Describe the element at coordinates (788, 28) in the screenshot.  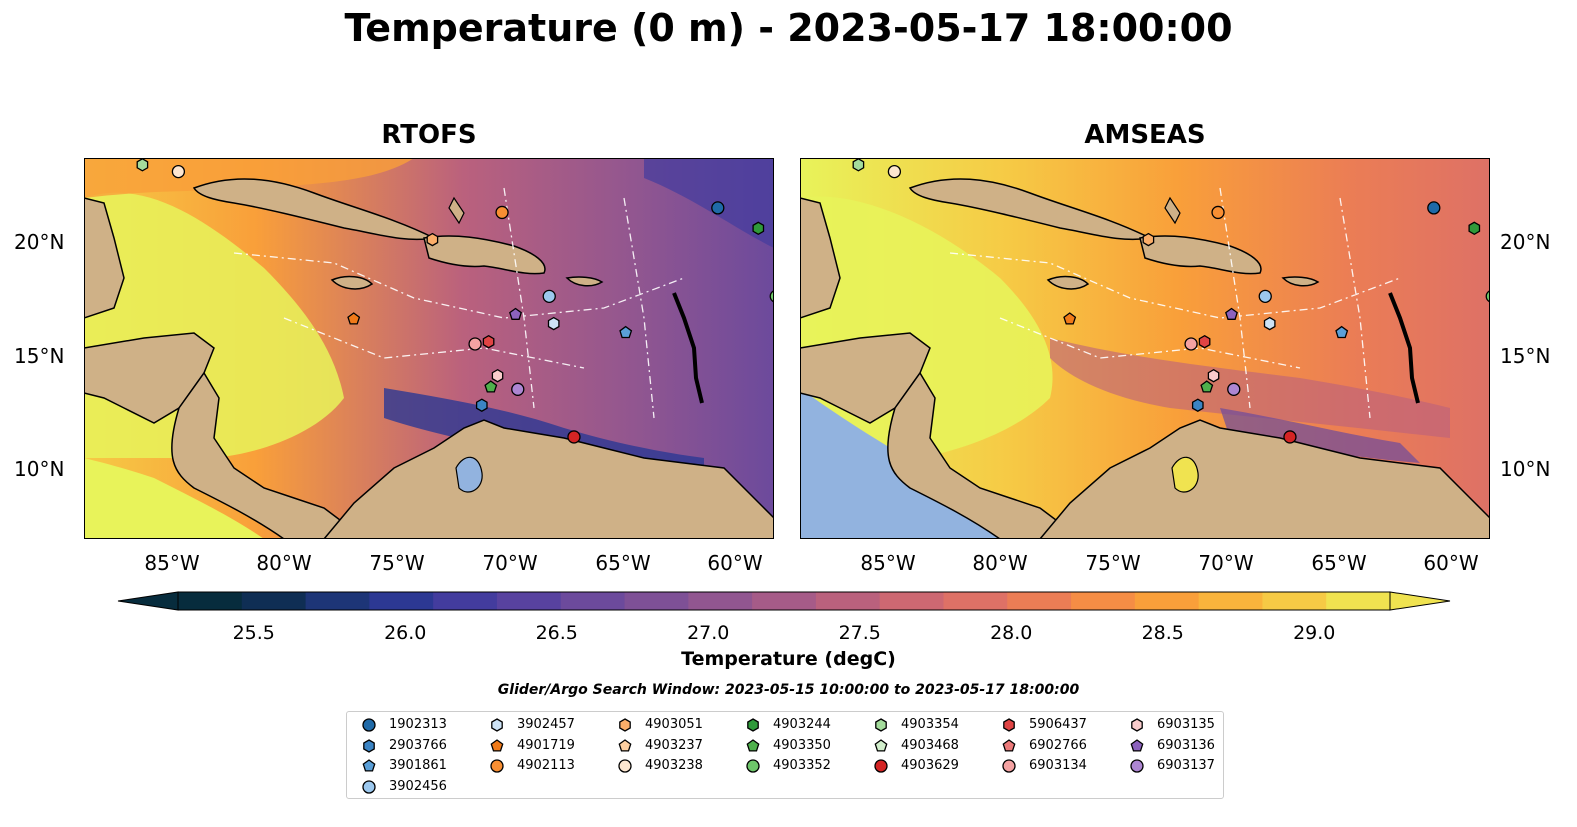
I see `figure-title: Temperature (0 m) - 2023-05-17 18:00:00` at that location.